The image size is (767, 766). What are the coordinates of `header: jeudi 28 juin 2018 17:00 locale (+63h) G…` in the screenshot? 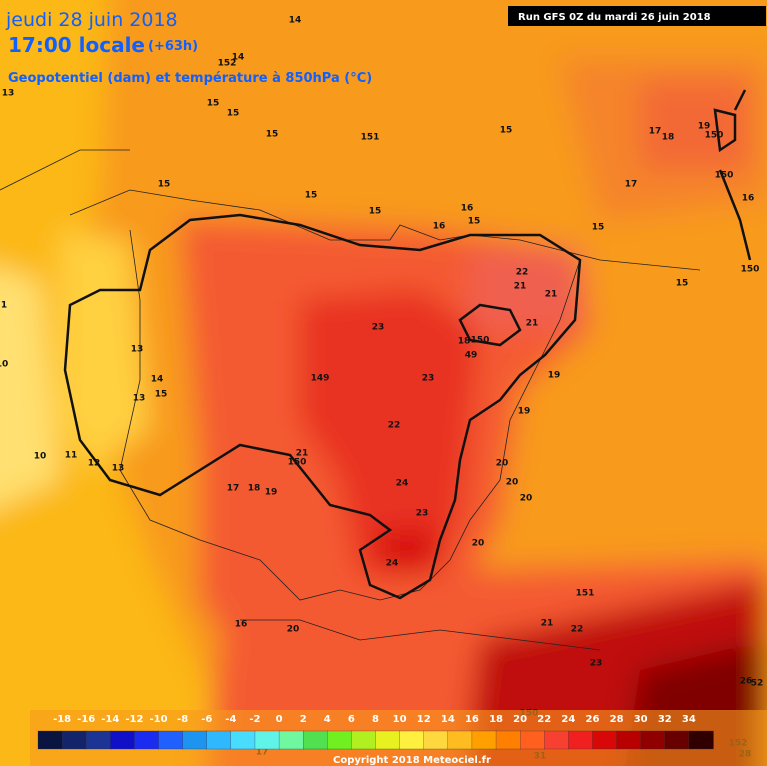 It's located at (385, 46).